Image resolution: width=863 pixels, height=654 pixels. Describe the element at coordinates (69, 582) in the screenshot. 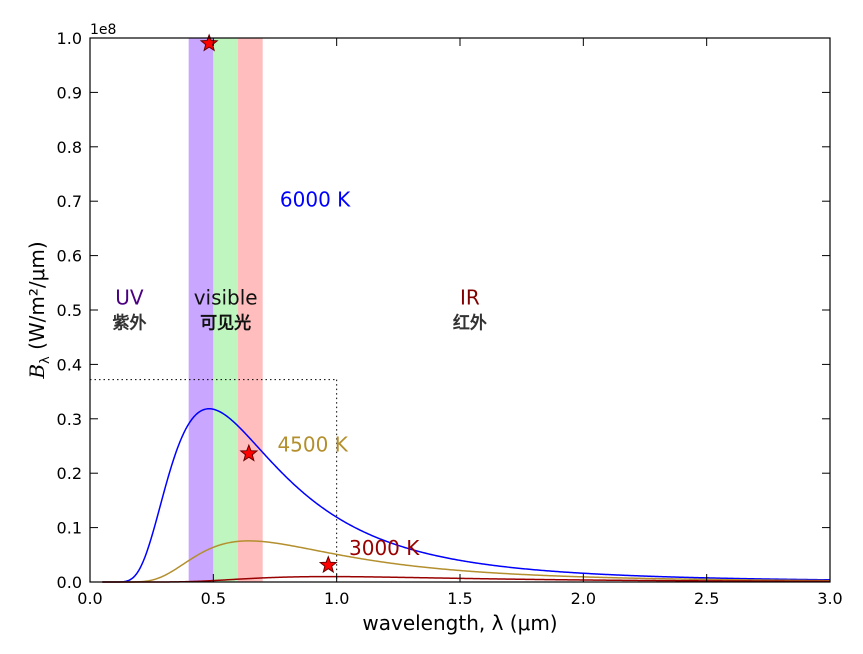

I see `y-tick-label: 0.0` at that location.